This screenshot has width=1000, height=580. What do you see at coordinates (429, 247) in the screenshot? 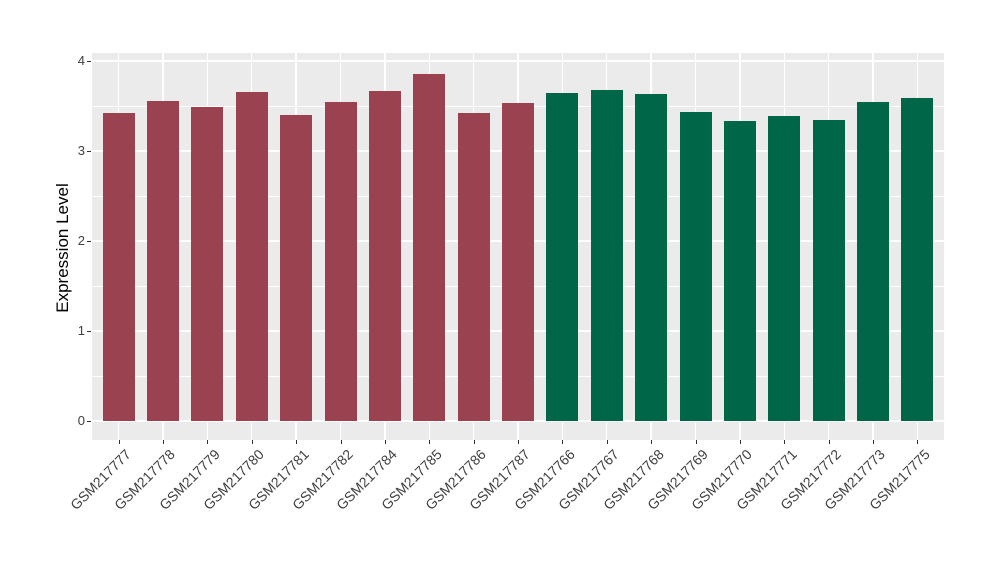
I see `bar-GSM217785` at bounding box center [429, 247].